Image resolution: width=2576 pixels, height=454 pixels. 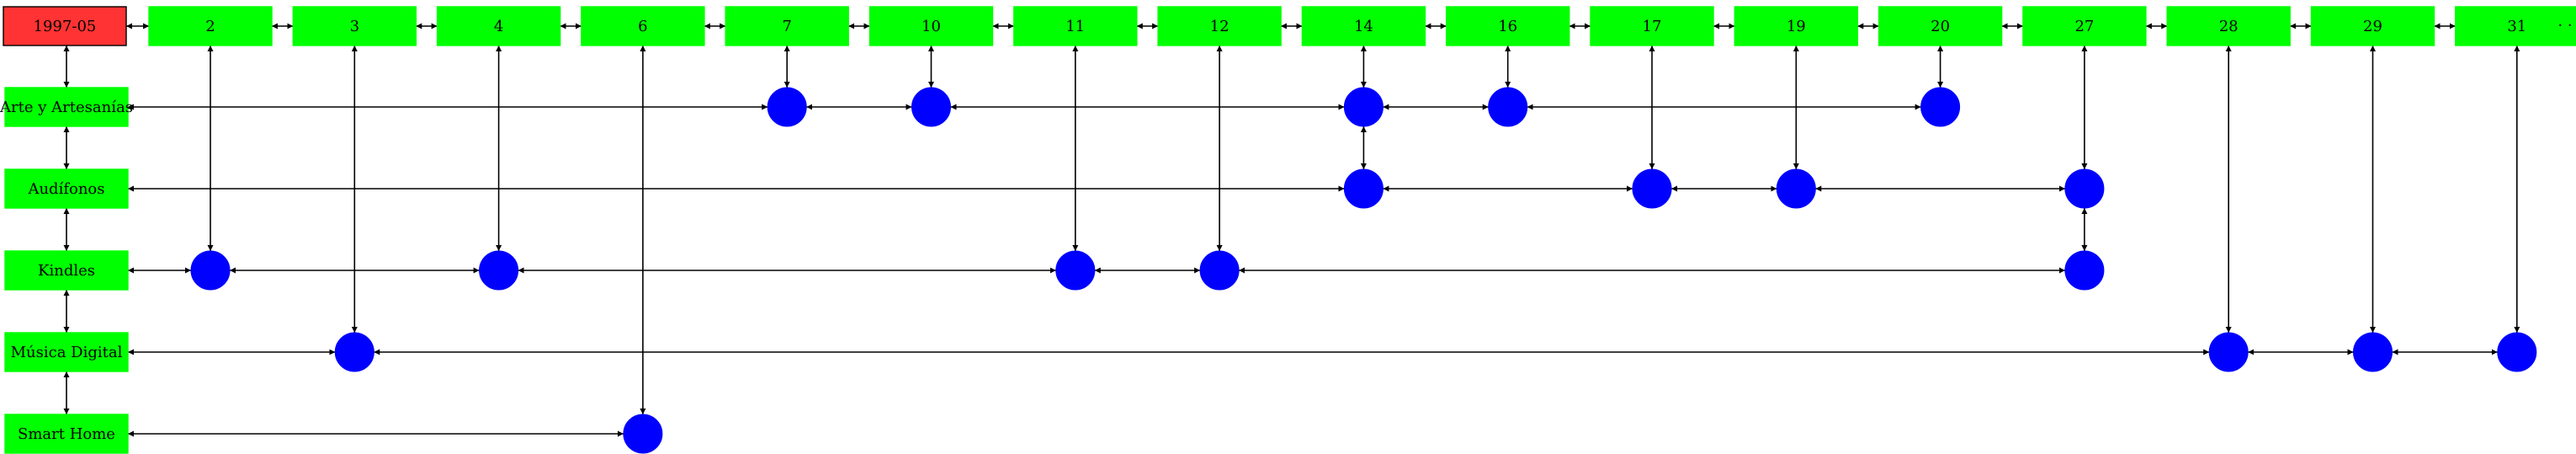 I want to click on day-node-7-box, so click(x=787, y=26).